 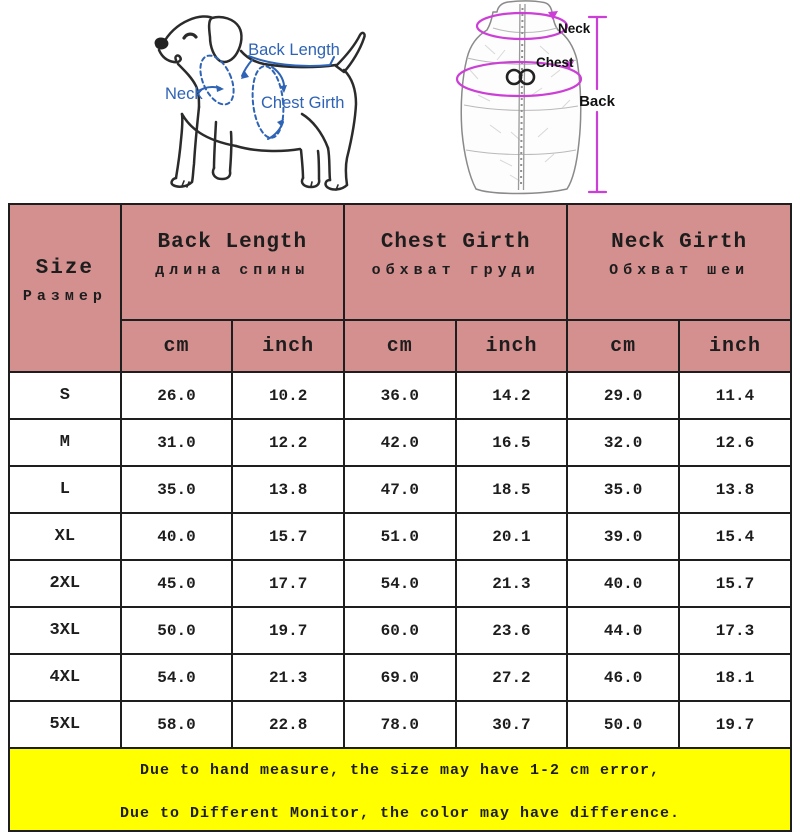 What do you see at coordinates (65, 677) in the screenshot?
I see `size-cell: 4XL` at bounding box center [65, 677].